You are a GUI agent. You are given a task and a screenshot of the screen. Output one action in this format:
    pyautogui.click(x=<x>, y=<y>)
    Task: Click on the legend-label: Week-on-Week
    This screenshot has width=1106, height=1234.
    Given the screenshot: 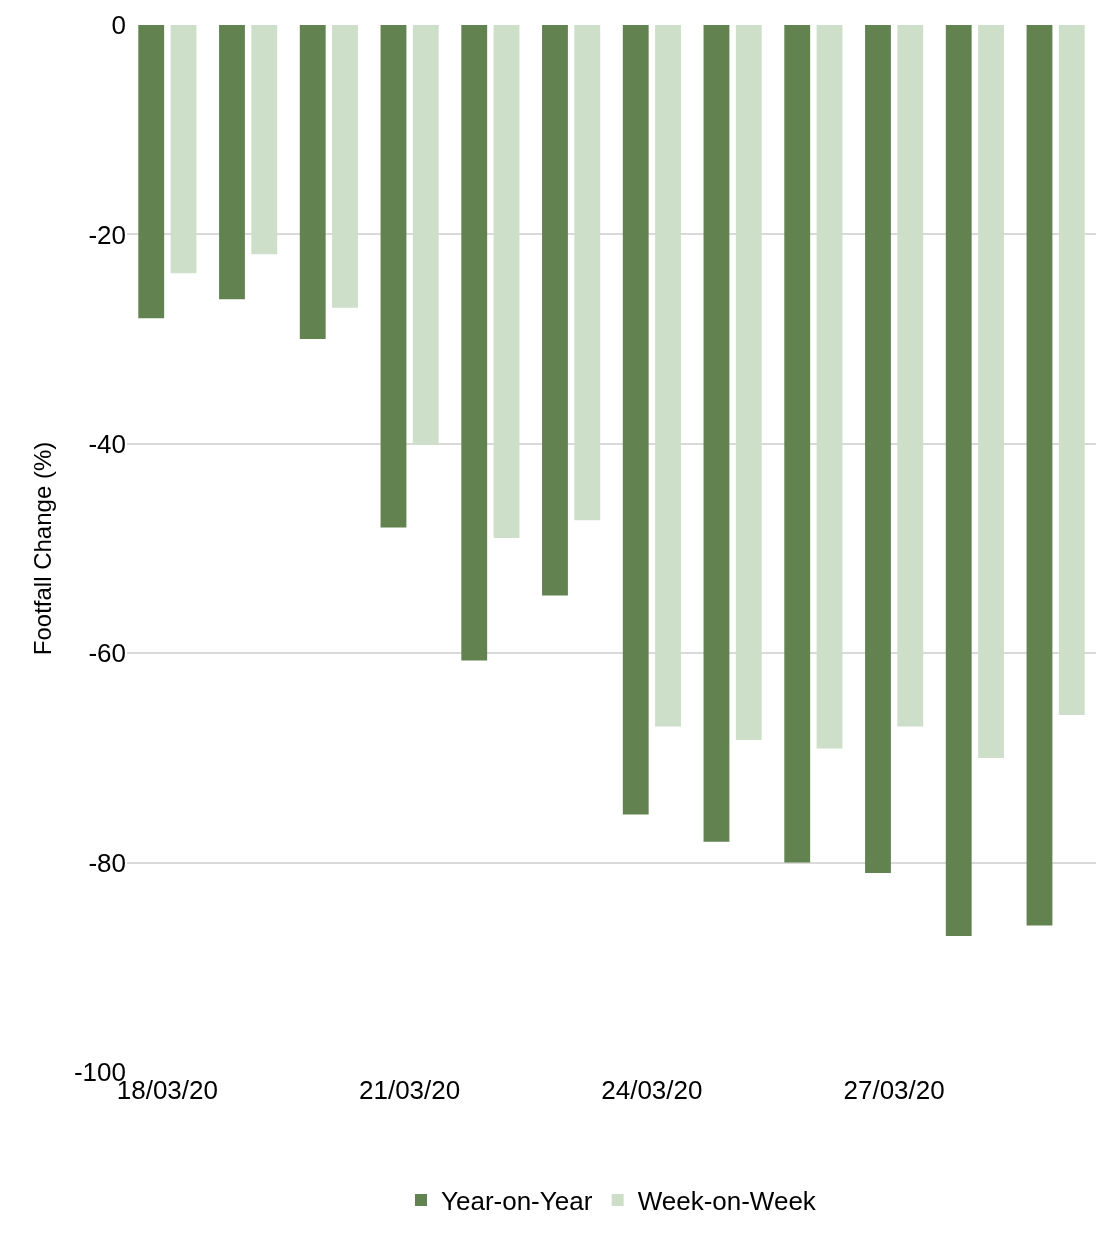 What is the action you would take?
    pyautogui.click(x=727, y=1201)
    